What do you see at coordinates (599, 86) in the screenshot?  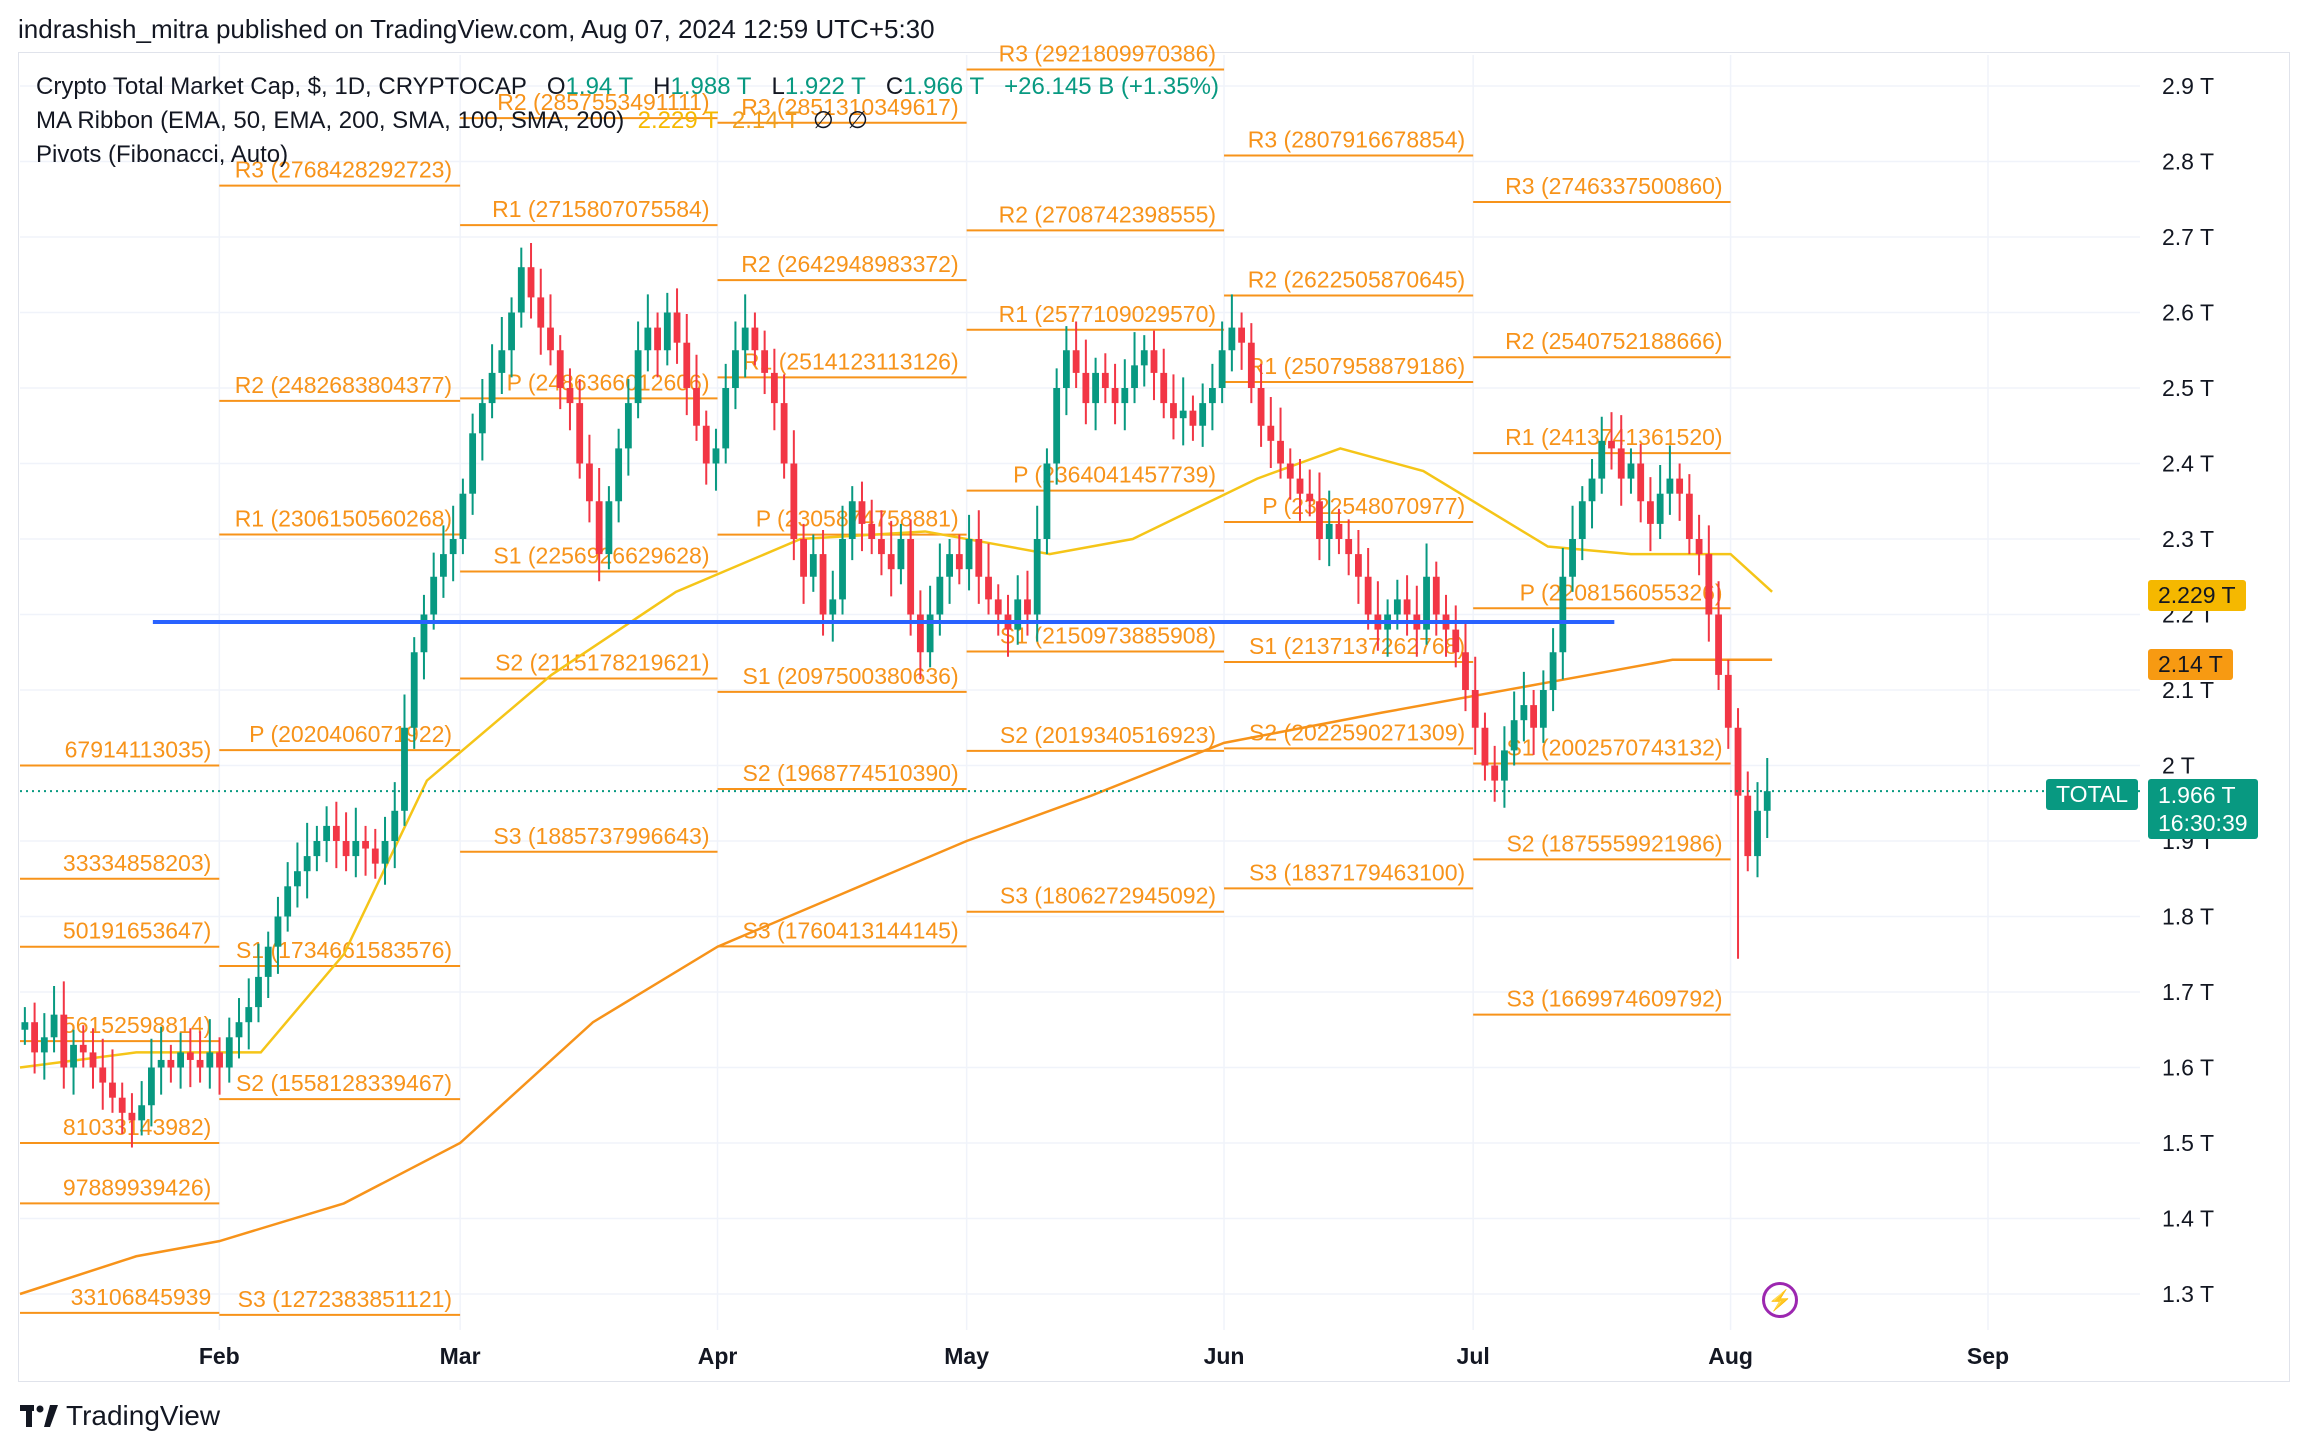 I see `legend-open: 1.94 T` at bounding box center [599, 86].